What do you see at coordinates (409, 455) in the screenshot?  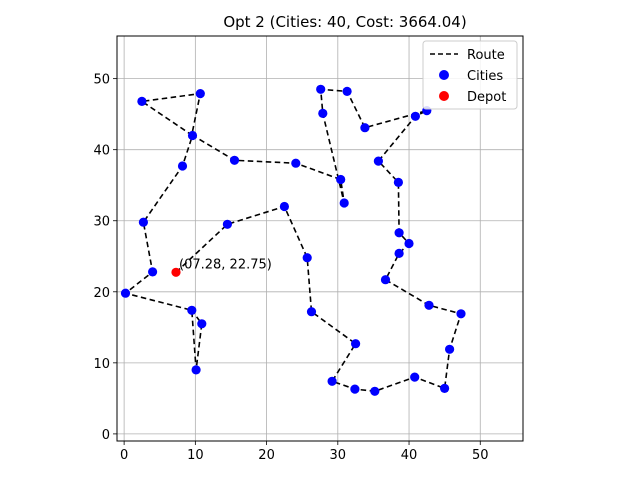 I see `x-tick-label: 40` at bounding box center [409, 455].